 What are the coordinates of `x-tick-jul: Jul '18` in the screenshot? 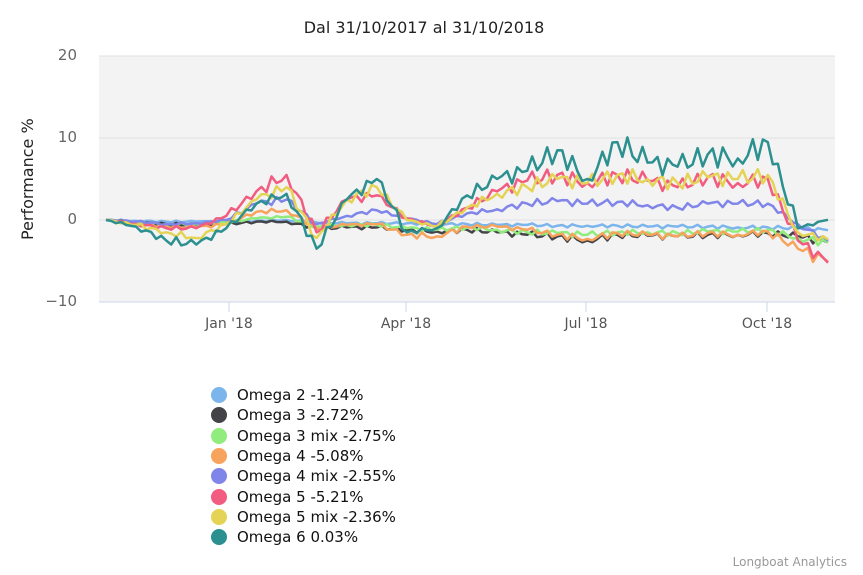 It's located at (586, 324).